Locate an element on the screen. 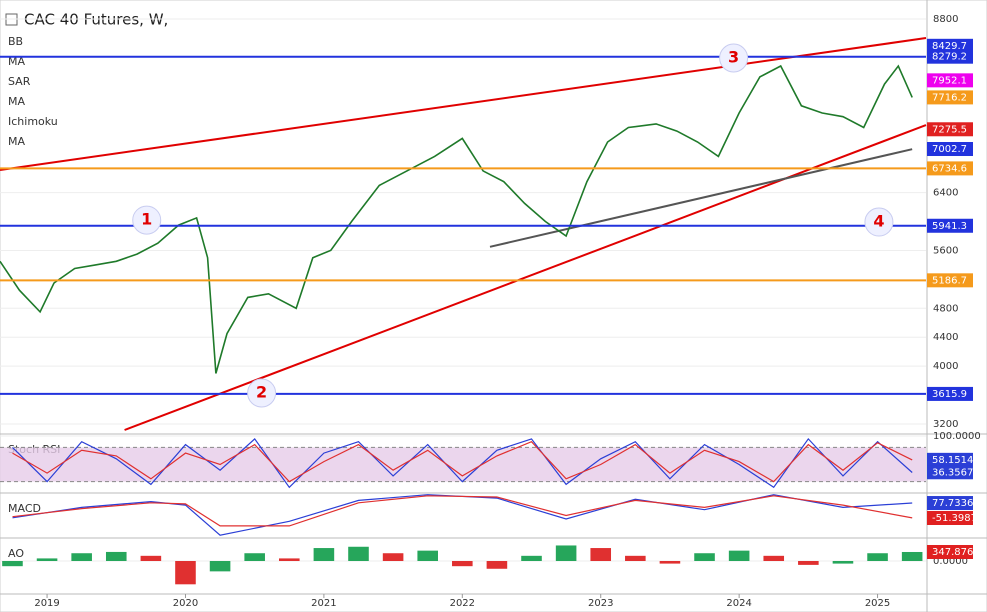 This screenshot has height=612, width=987. x-tick-label: 2024 is located at coordinates (738, 603).